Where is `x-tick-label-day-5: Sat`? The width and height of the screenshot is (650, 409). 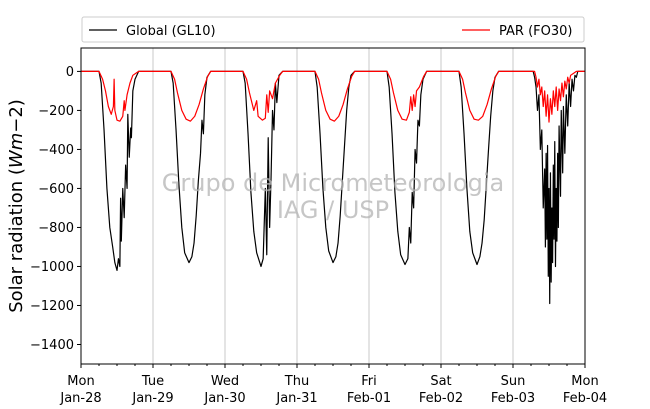
x-tick-label-day-5: Sat is located at coordinates (440, 381).